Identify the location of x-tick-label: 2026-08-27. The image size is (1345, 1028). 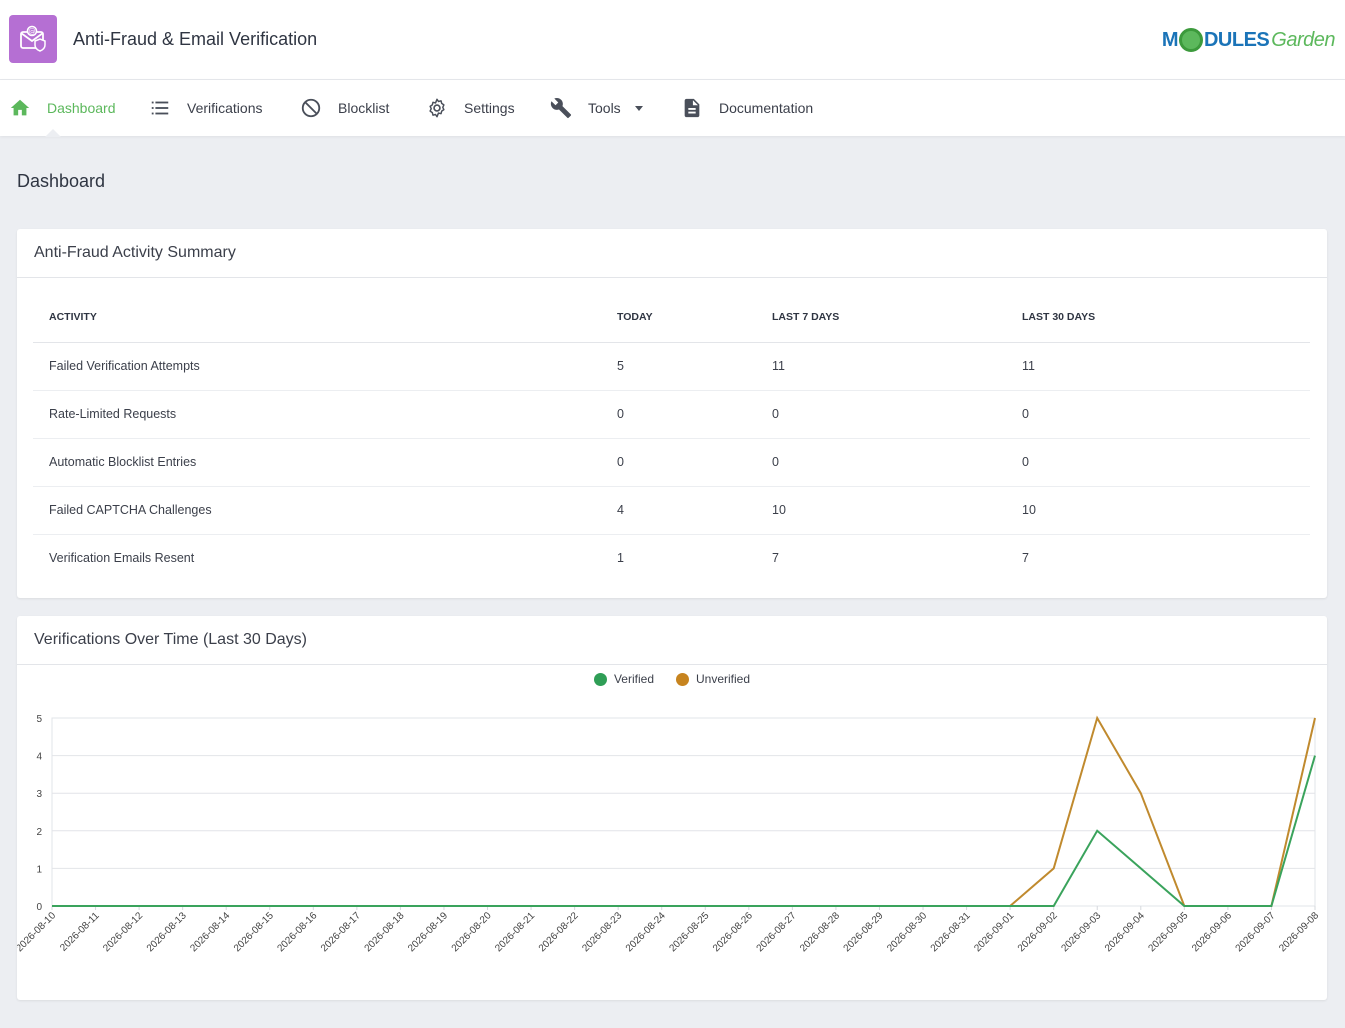
(777, 932).